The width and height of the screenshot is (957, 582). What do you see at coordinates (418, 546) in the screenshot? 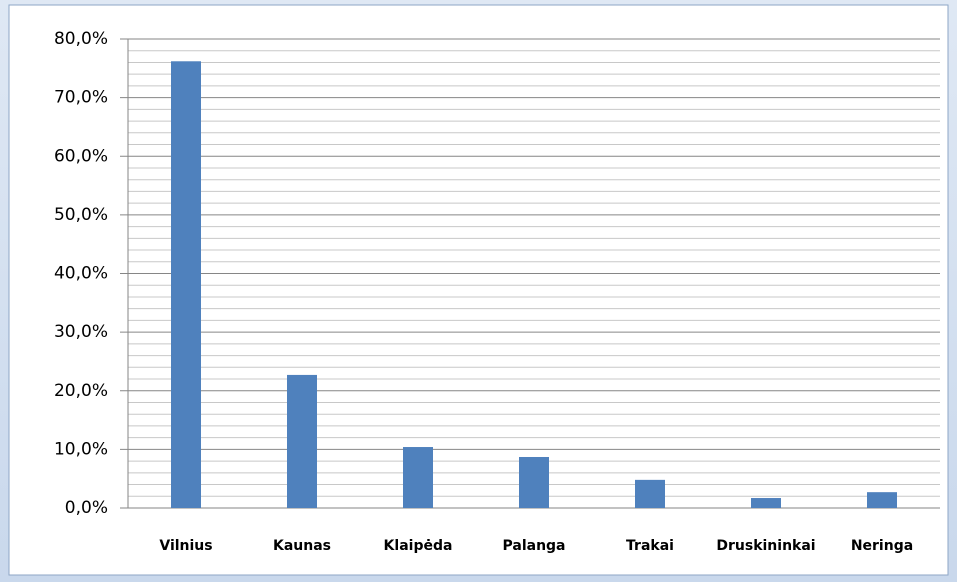
I see `x-tick-label: Klaipėda` at bounding box center [418, 546].